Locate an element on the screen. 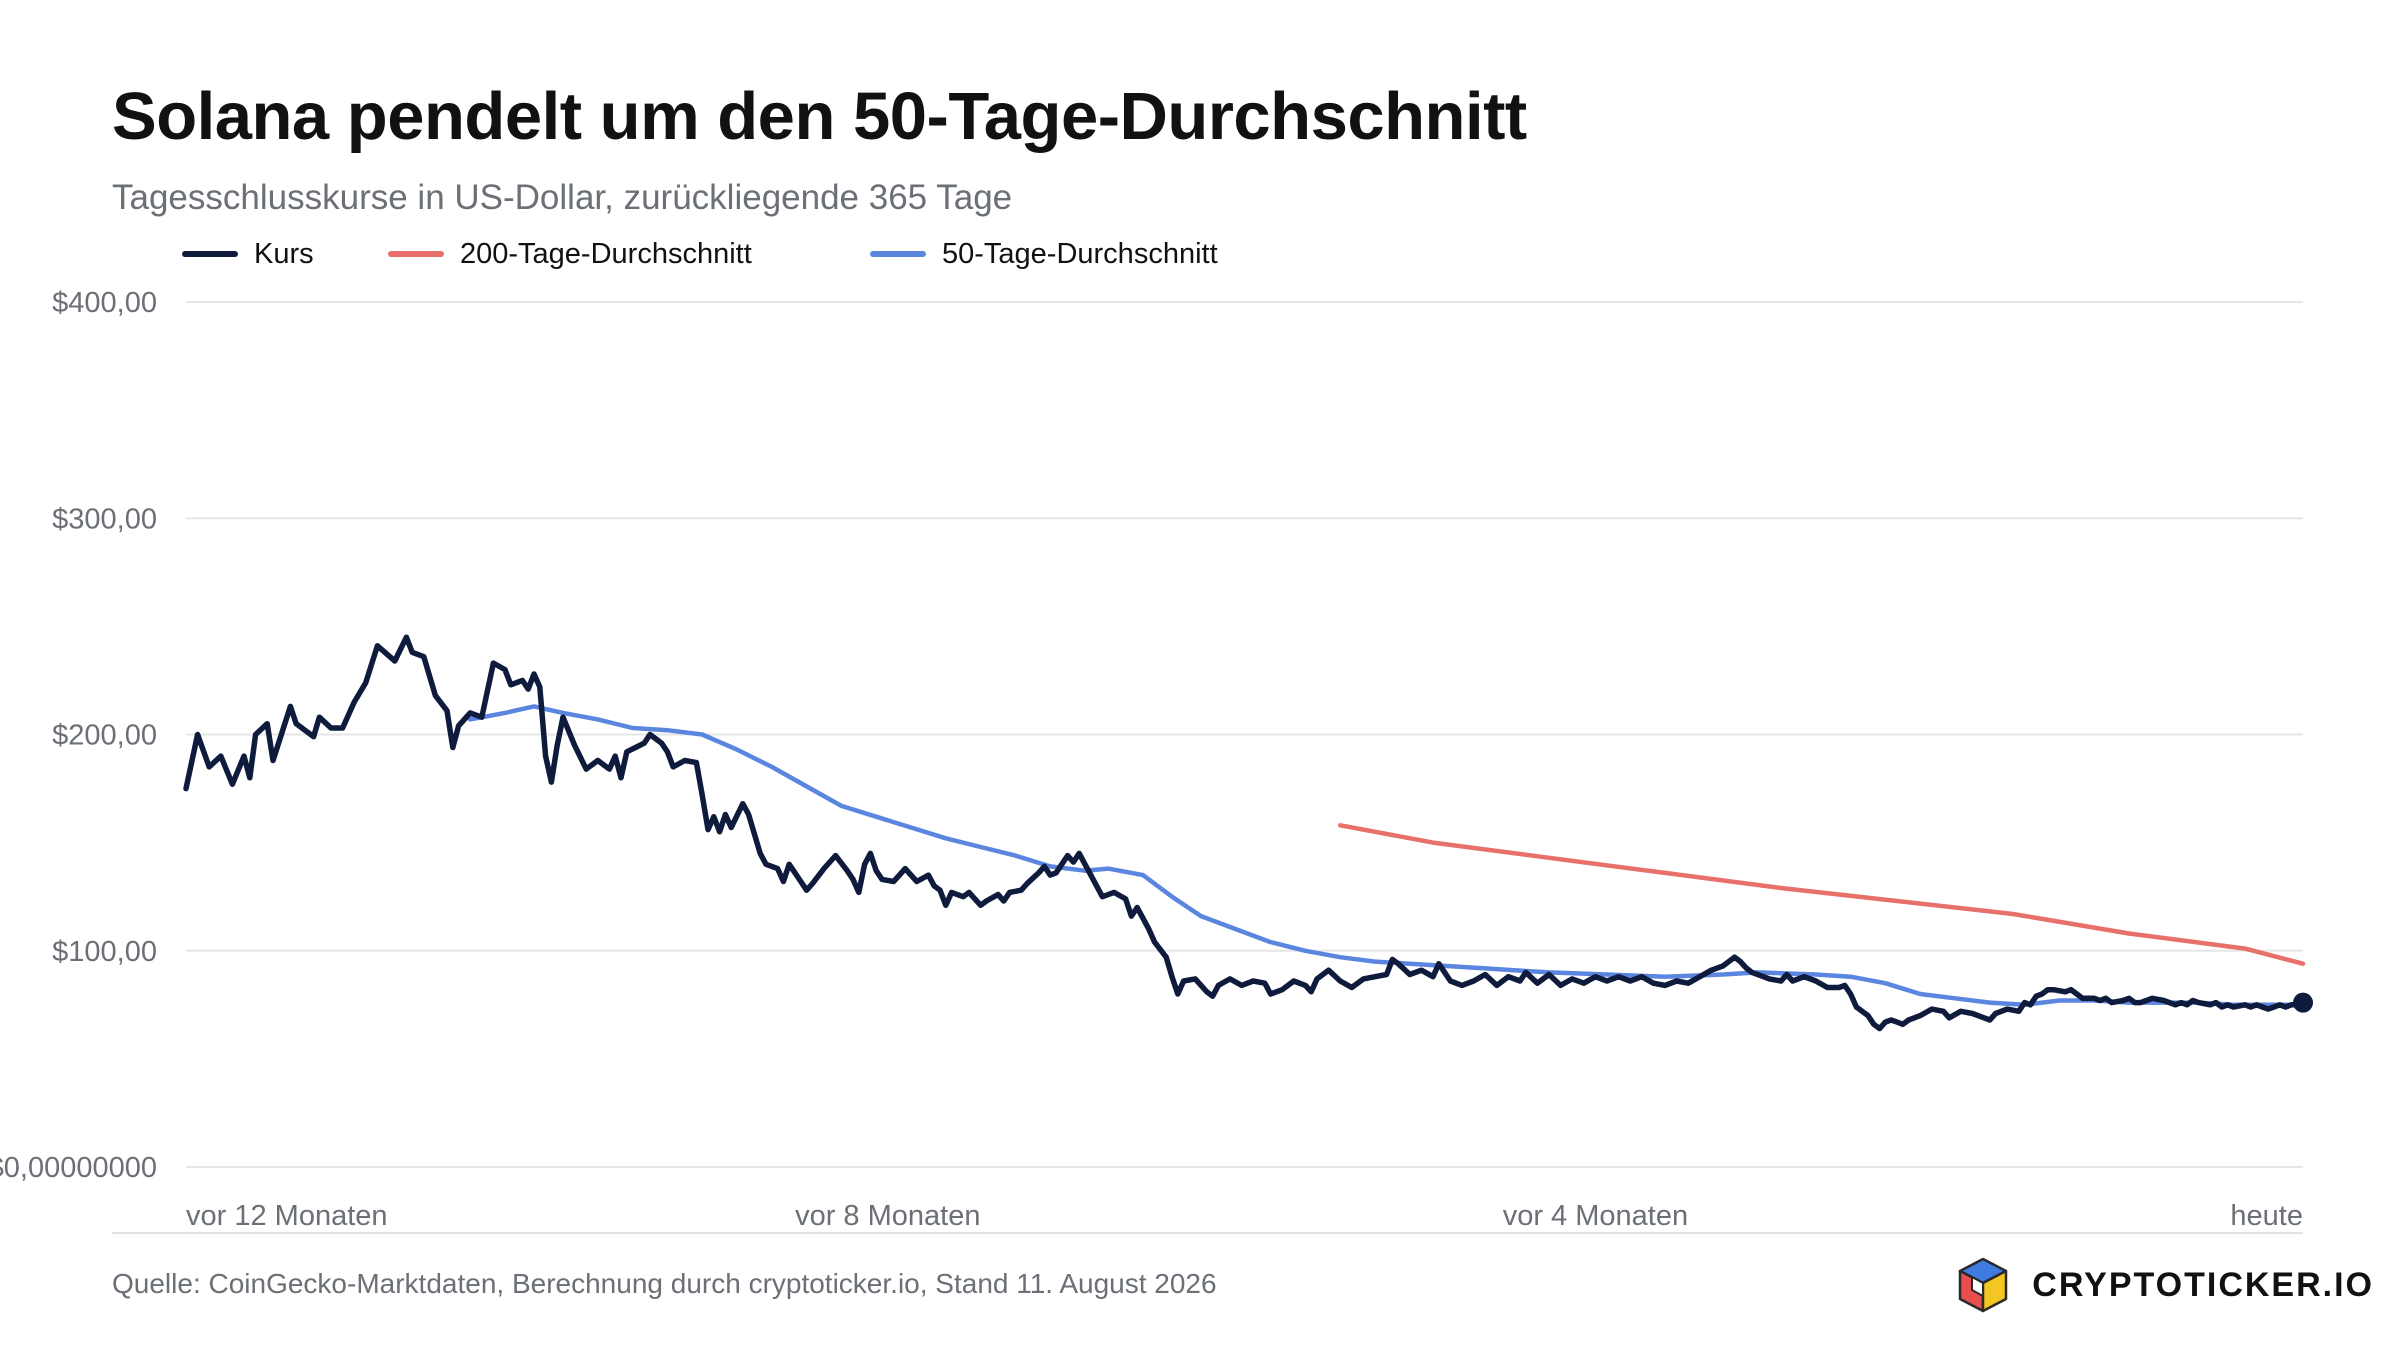 The height and width of the screenshot is (1350, 2400). cube-logo-icon is located at coordinates (1983, 1285).